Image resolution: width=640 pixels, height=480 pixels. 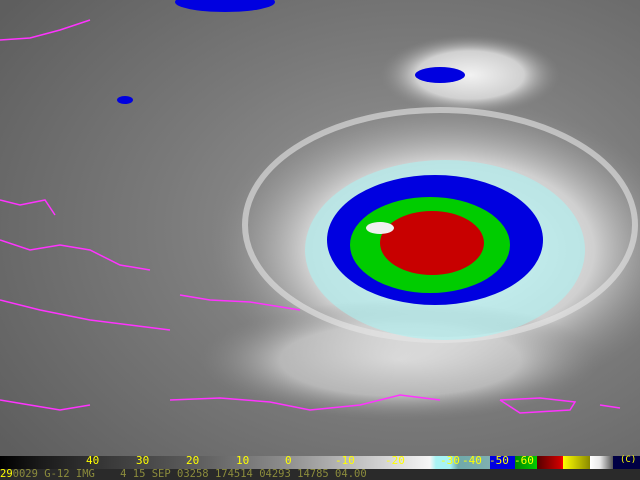 I want to click on colorbar-label: 40, so click(x=93, y=460).